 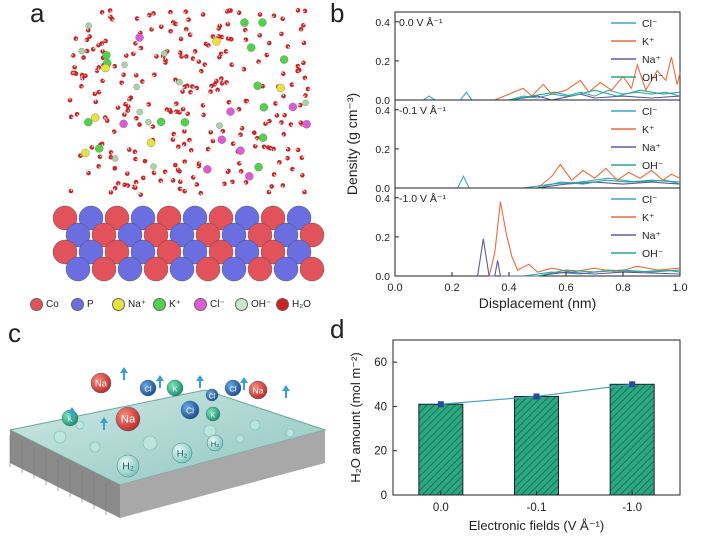 I want to click on x-axis-title: Electronic fields (V Å⁻¹), so click(x=536, y=525).